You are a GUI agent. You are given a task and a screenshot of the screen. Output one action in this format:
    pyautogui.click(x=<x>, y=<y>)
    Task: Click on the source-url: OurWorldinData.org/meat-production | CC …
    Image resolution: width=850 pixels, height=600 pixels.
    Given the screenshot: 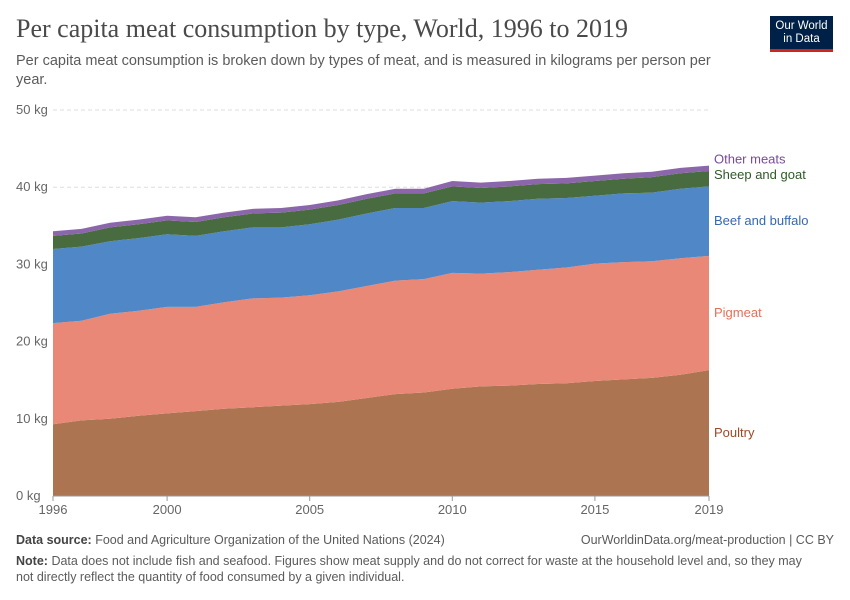 What is the action you would take?
    pyautogui.click(x=707, y=540)
    